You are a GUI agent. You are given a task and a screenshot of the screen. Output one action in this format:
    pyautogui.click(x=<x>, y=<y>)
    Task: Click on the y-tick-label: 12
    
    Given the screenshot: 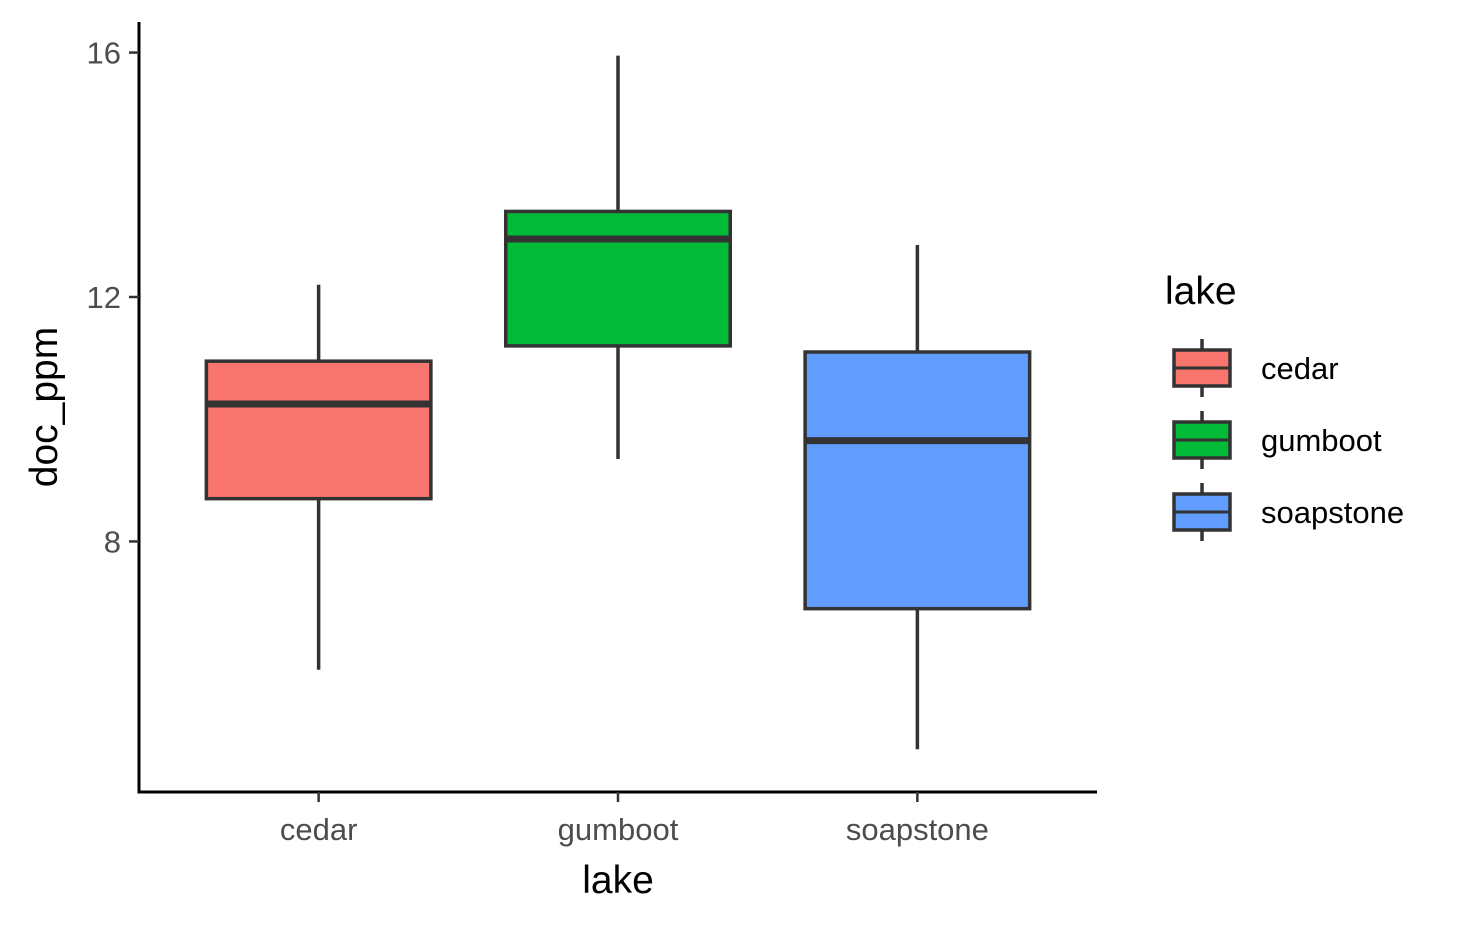 What is the action you would take?
    pyautogui.click(x=104, y=297)
    